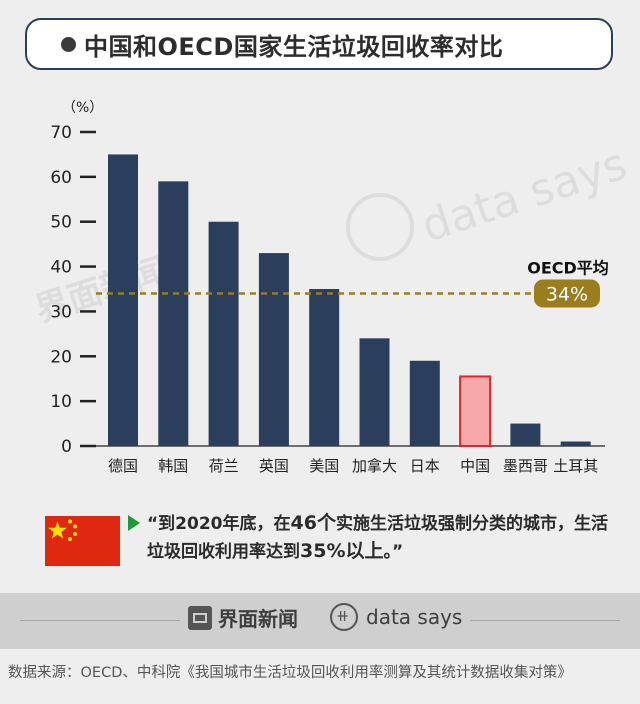  What do you see at coordinates (61, 402) in the screenshot?
I see `y-tick-label: 10` at bounding box center [61, 402].